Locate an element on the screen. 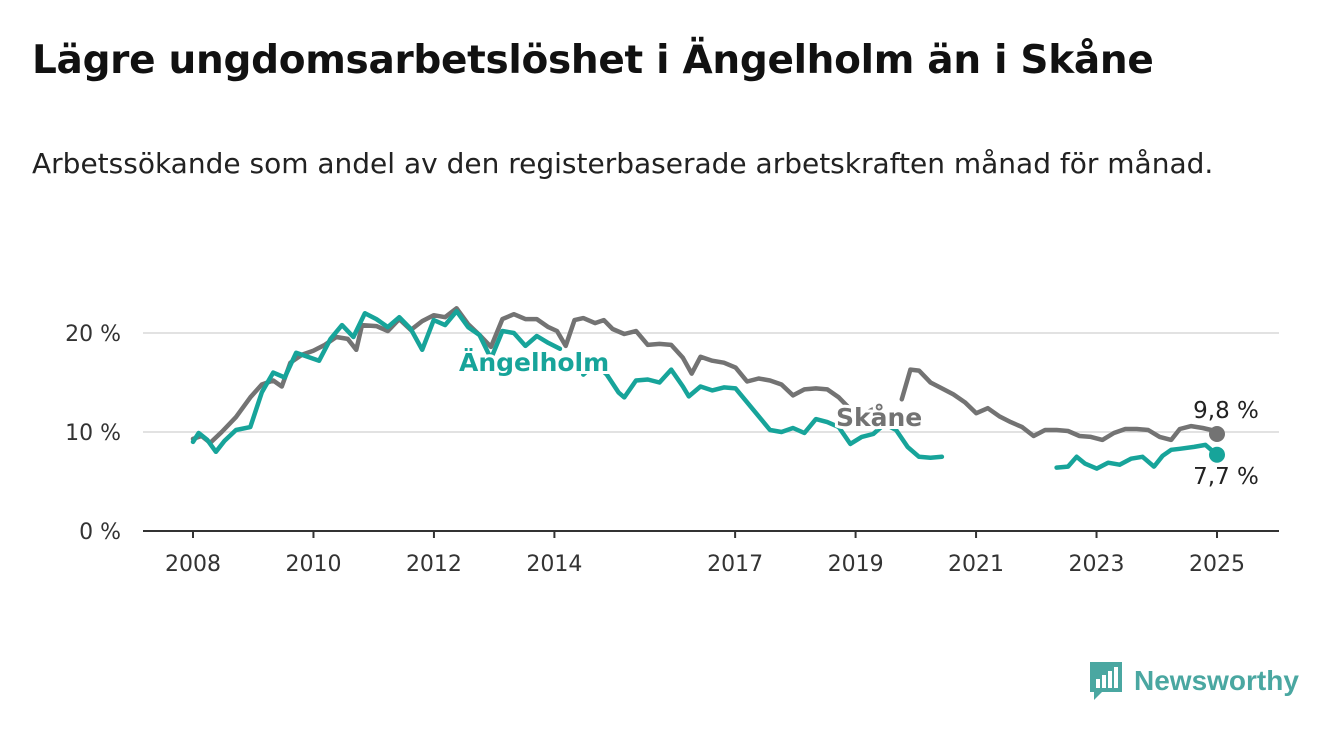  series-label-angelholm: Ängelholm is located at coordinates (534, 362).